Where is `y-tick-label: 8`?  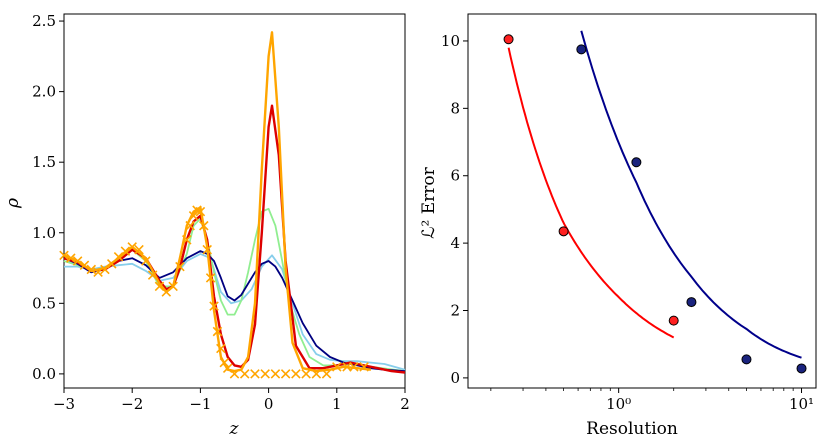 y-tick-label: 8 is located at coordinates (455, 108).